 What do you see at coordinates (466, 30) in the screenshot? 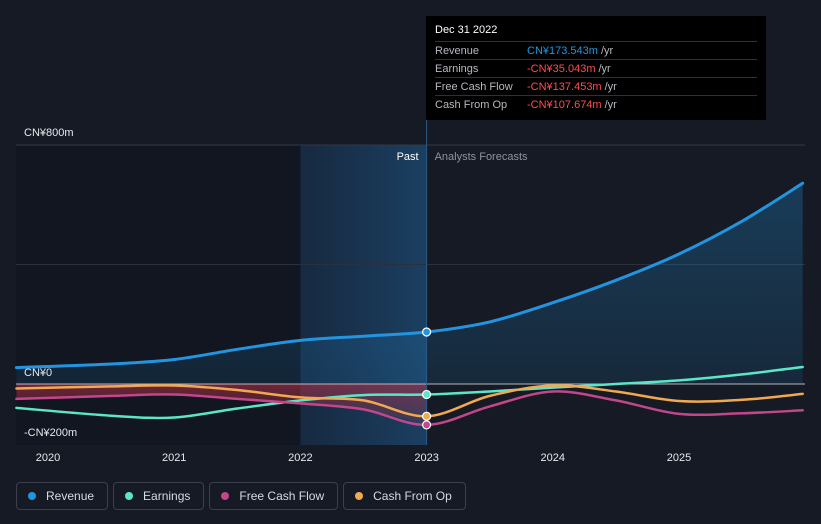
I see `tooltip-date: Dec 31 2022` at bounding box center [466, 30].